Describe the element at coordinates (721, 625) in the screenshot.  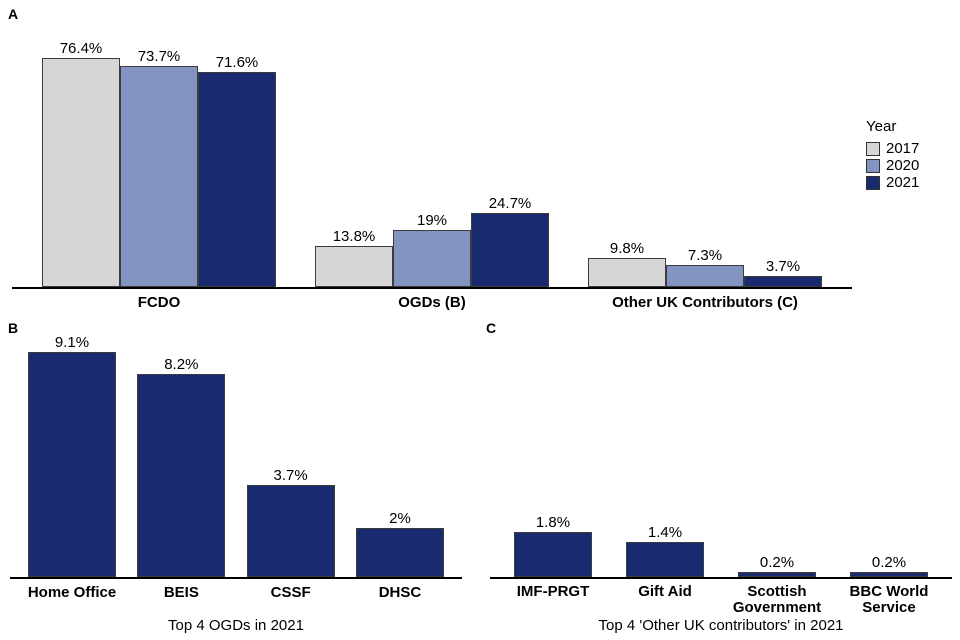
I see `panel-c-caption: Top 4 'Other UK contributors' in 2021` at that location.